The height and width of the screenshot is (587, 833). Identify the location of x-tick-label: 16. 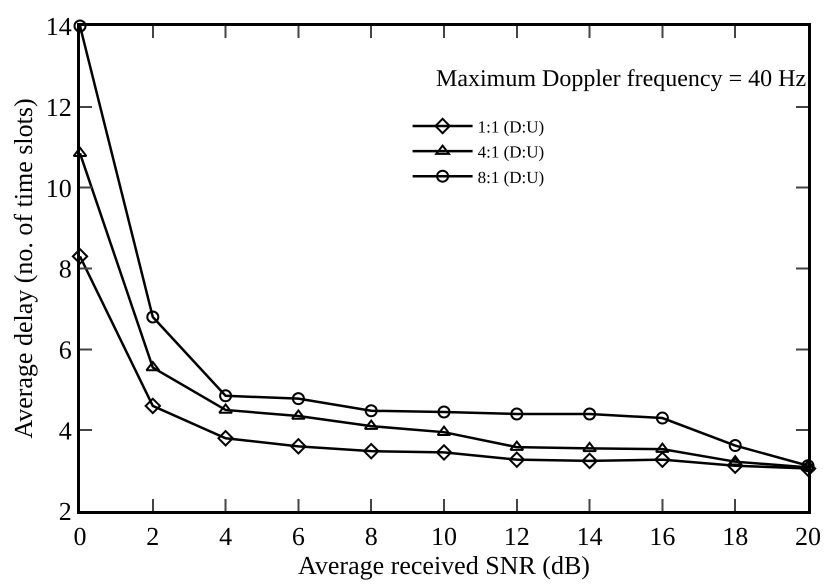
(662, 537).